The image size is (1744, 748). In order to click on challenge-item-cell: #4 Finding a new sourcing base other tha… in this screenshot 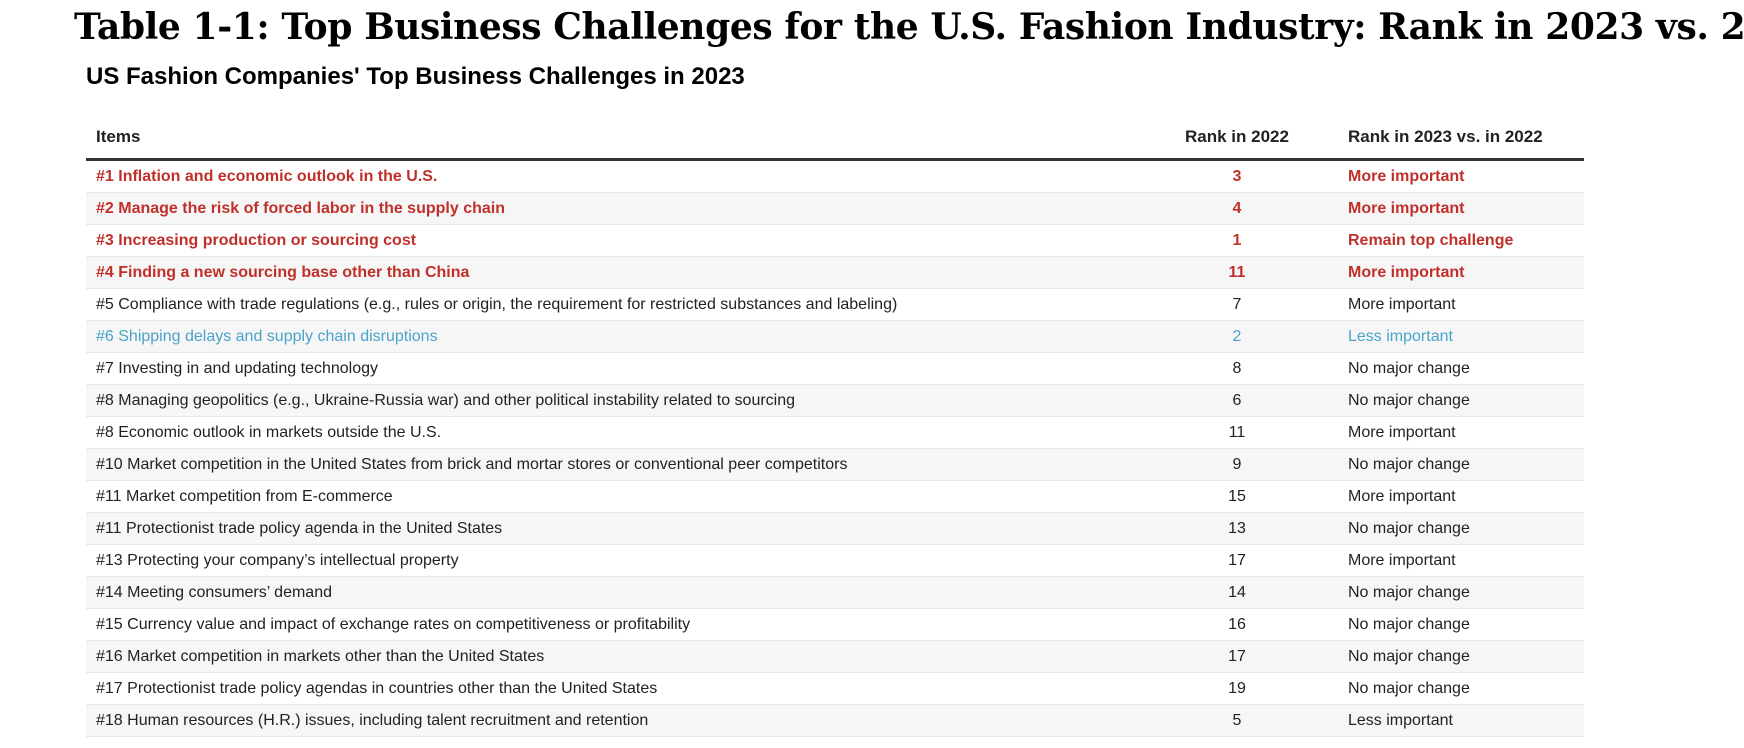, I will do `click(283, 272)`.